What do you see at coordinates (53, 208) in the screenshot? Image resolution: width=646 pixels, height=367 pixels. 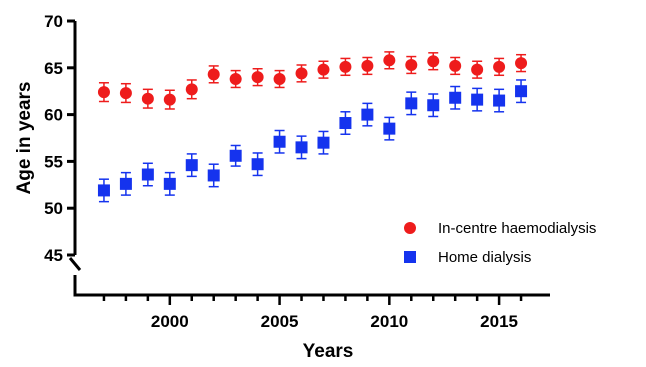 I see `y-tick-label: 50` at bounding box center [53, 208].